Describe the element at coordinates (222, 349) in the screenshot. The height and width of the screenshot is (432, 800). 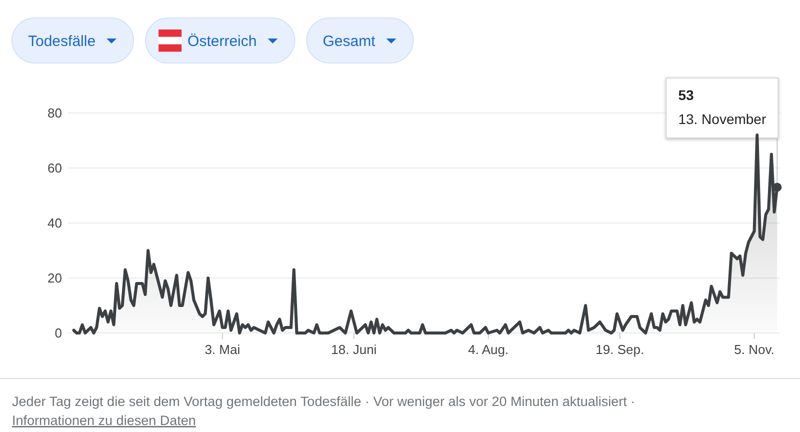
I see `x-tick-label: 3. Mai` at that location.